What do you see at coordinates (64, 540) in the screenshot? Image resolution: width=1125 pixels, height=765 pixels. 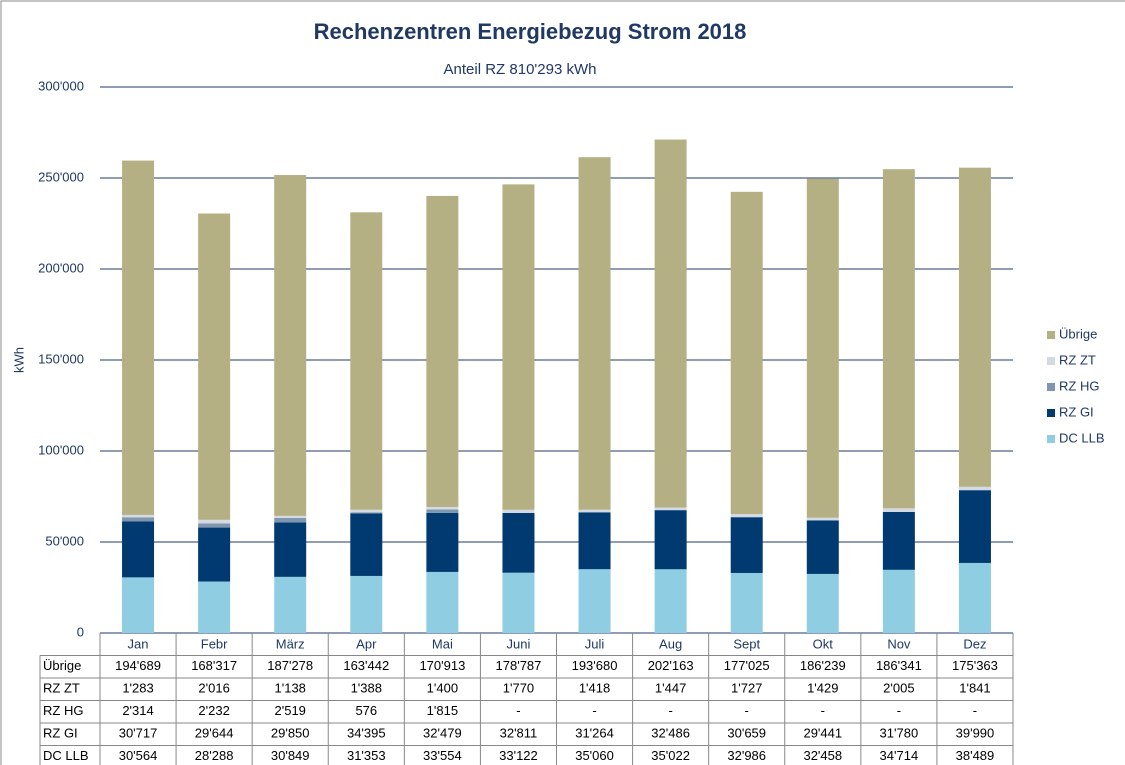 I see `y-tick-label: 50'000` at bounding box center [64, 540].